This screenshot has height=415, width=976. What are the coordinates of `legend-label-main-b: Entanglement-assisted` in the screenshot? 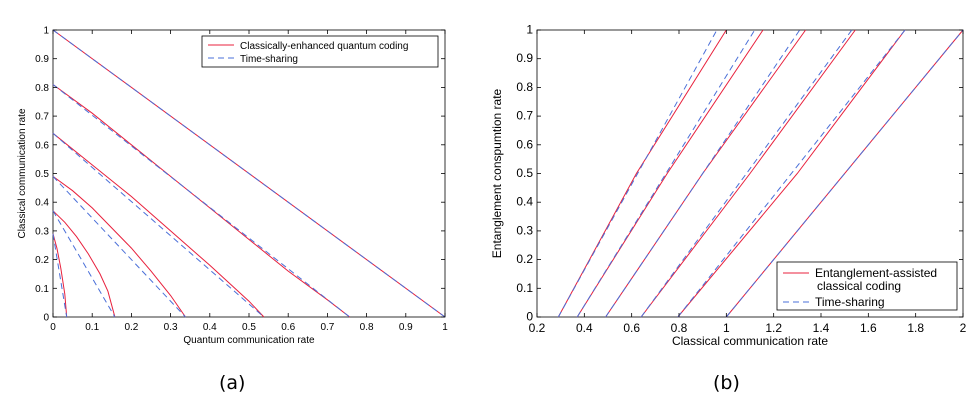 It's located at (876, 273).